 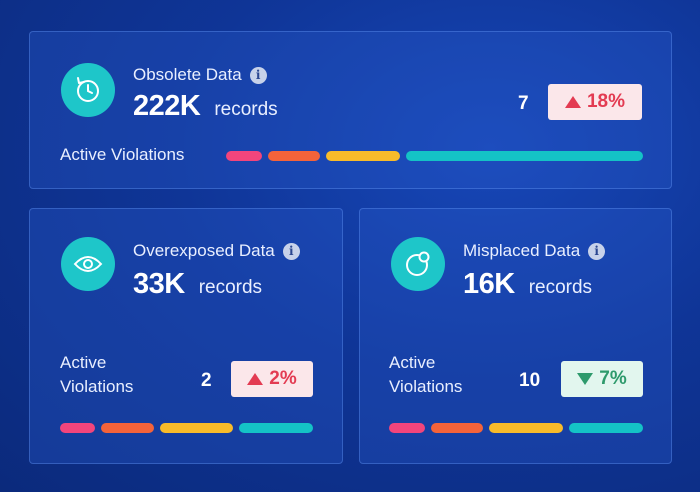 I want to click on violations-count: 2, so click(x=206, y=380).